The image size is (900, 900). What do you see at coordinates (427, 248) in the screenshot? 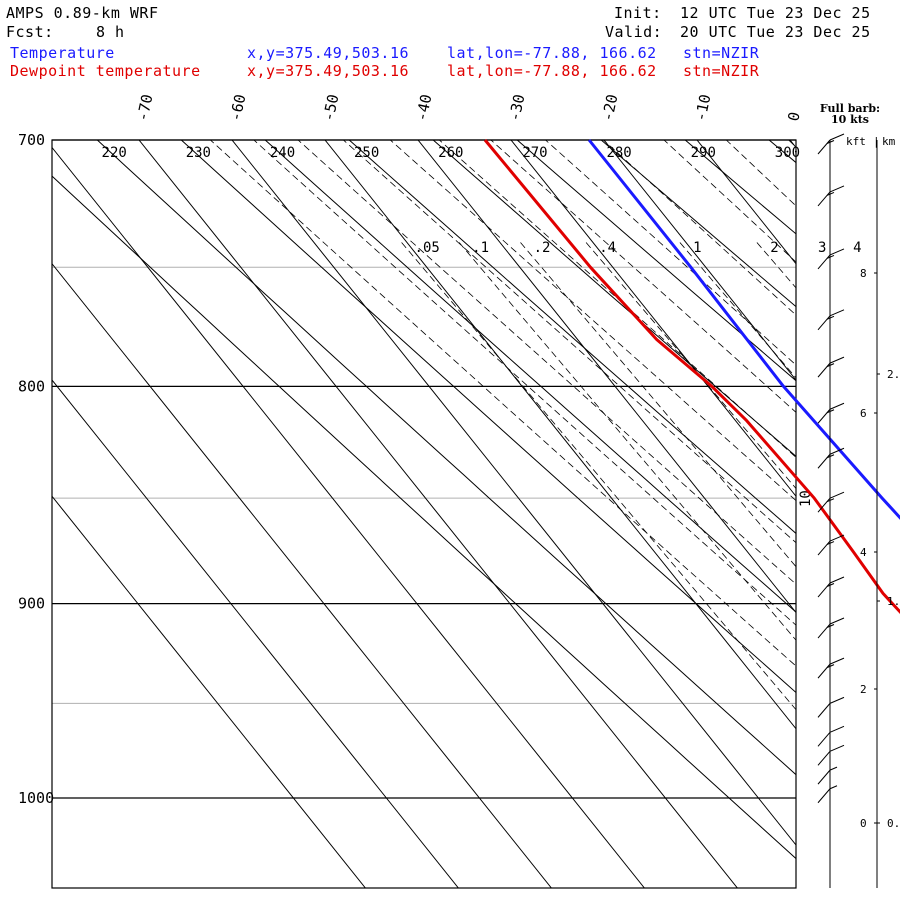
I see `mixing-ratio-label: .05` at bounding box center [427, 248].